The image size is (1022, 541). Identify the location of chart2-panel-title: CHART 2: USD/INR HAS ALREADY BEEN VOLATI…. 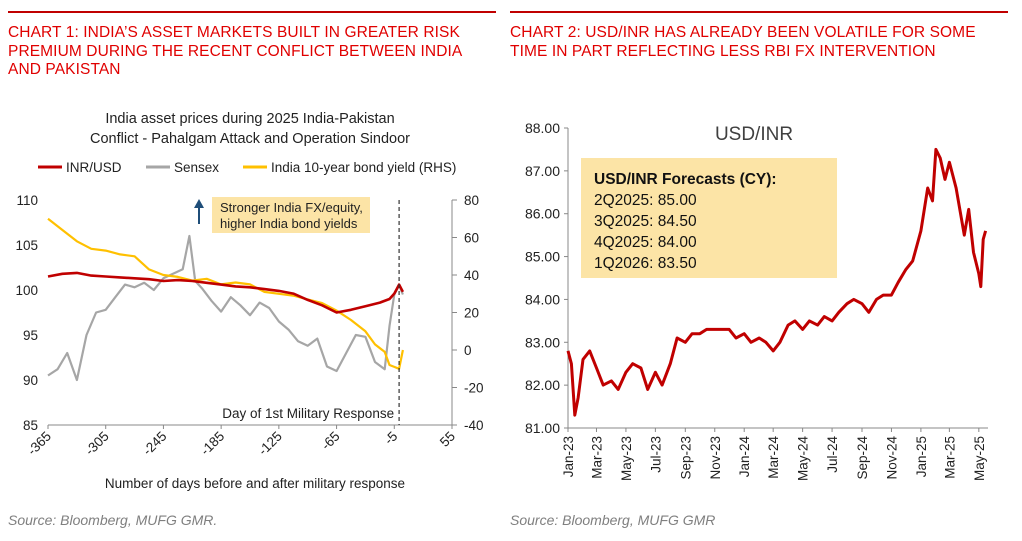
(743, 42).